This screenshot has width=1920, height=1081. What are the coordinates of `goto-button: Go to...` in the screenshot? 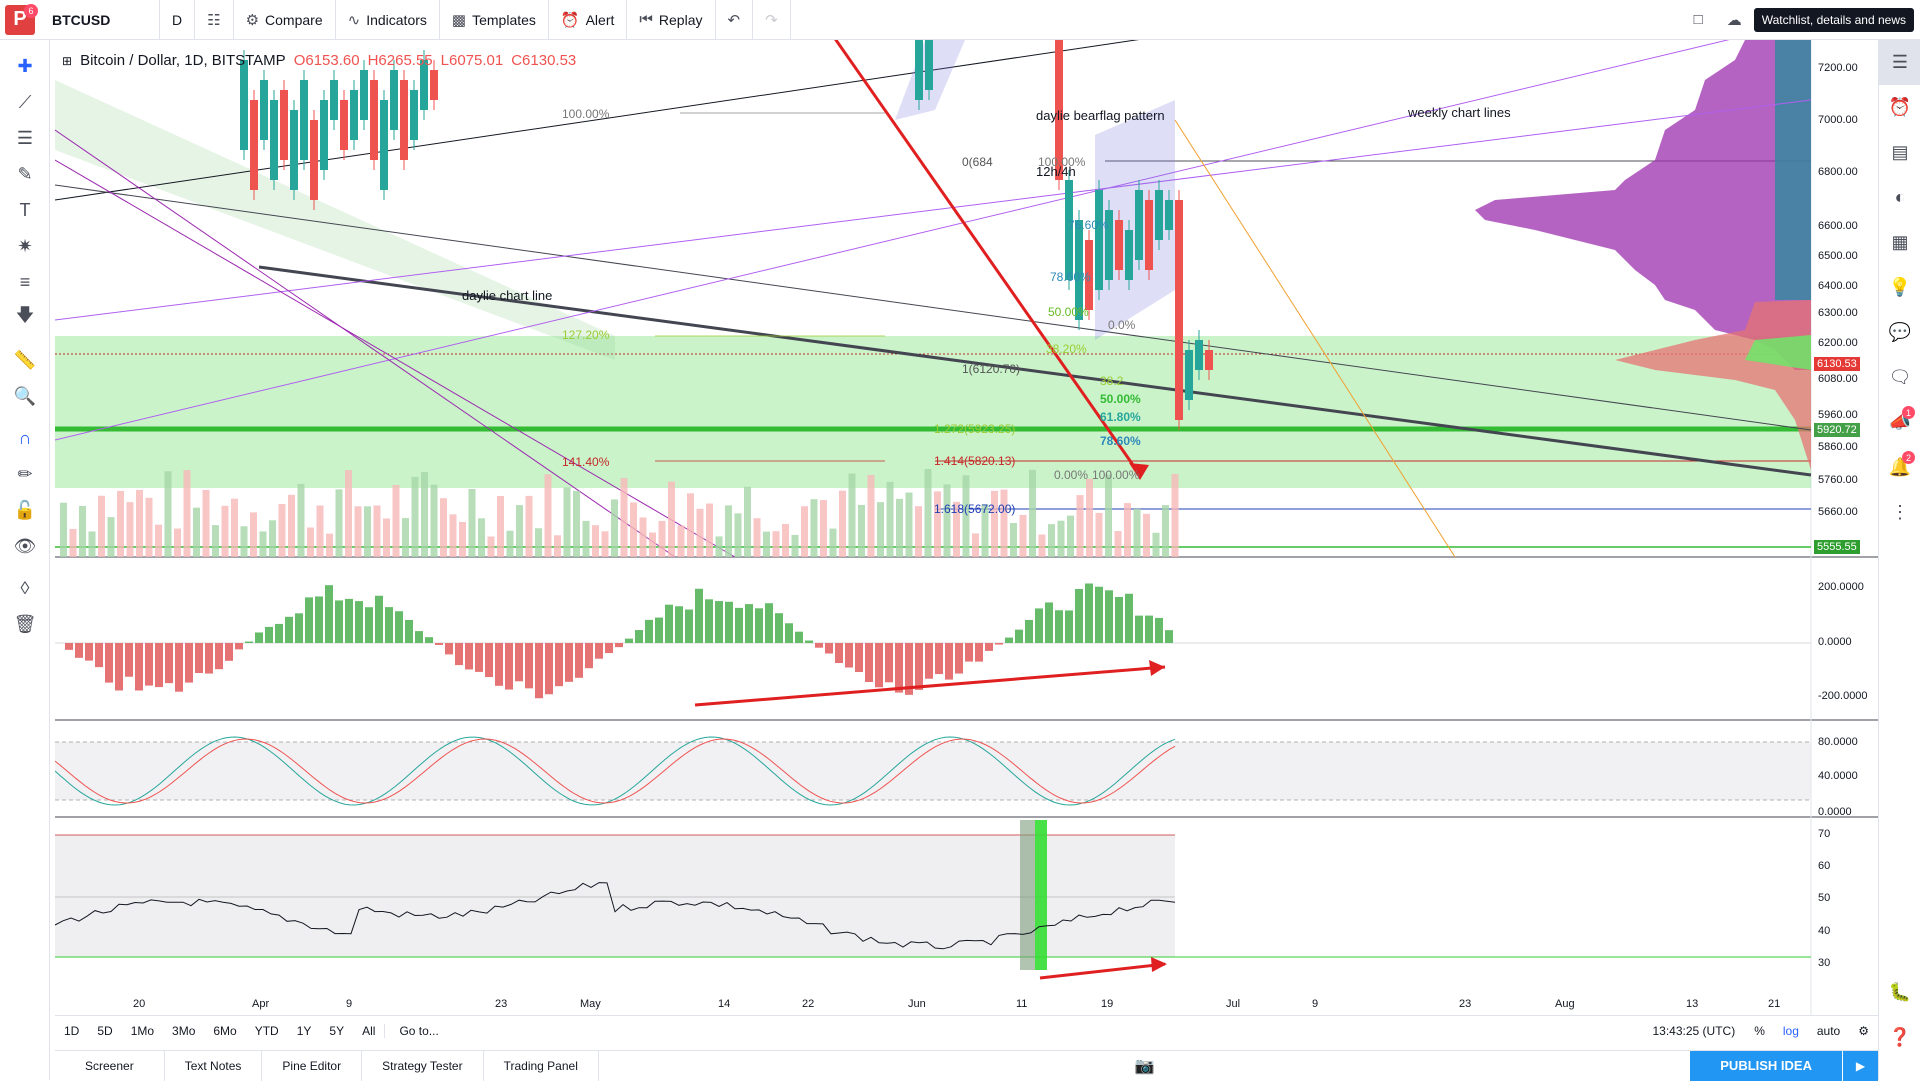 It's located at (415, 1030).